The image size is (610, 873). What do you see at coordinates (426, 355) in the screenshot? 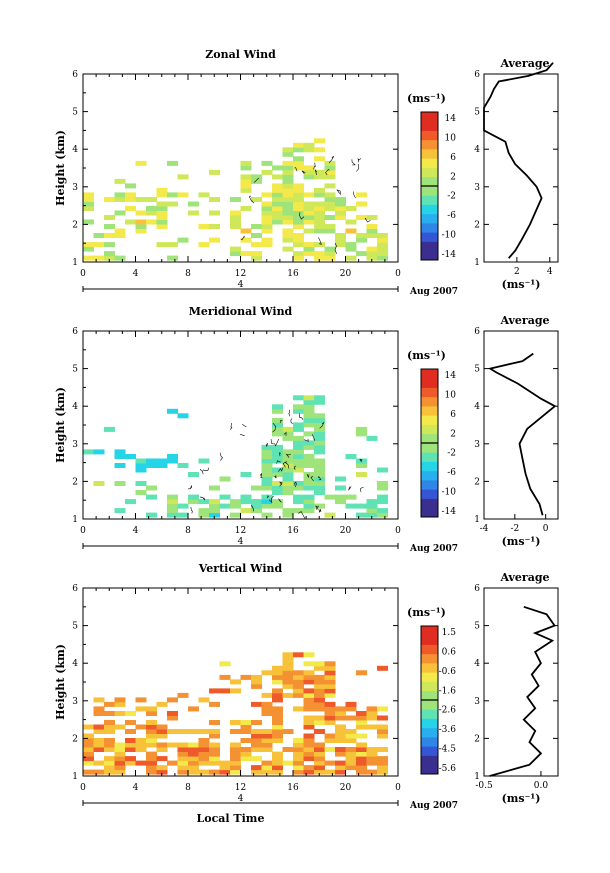
I see `colorbar-unit: (ms⁻¹)` at bounding box center [426, 355].